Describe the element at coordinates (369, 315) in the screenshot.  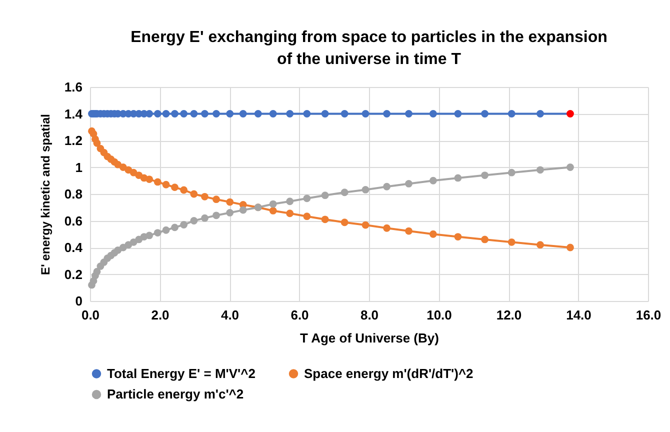
I see `x-tick-label: 8.0` at that location.